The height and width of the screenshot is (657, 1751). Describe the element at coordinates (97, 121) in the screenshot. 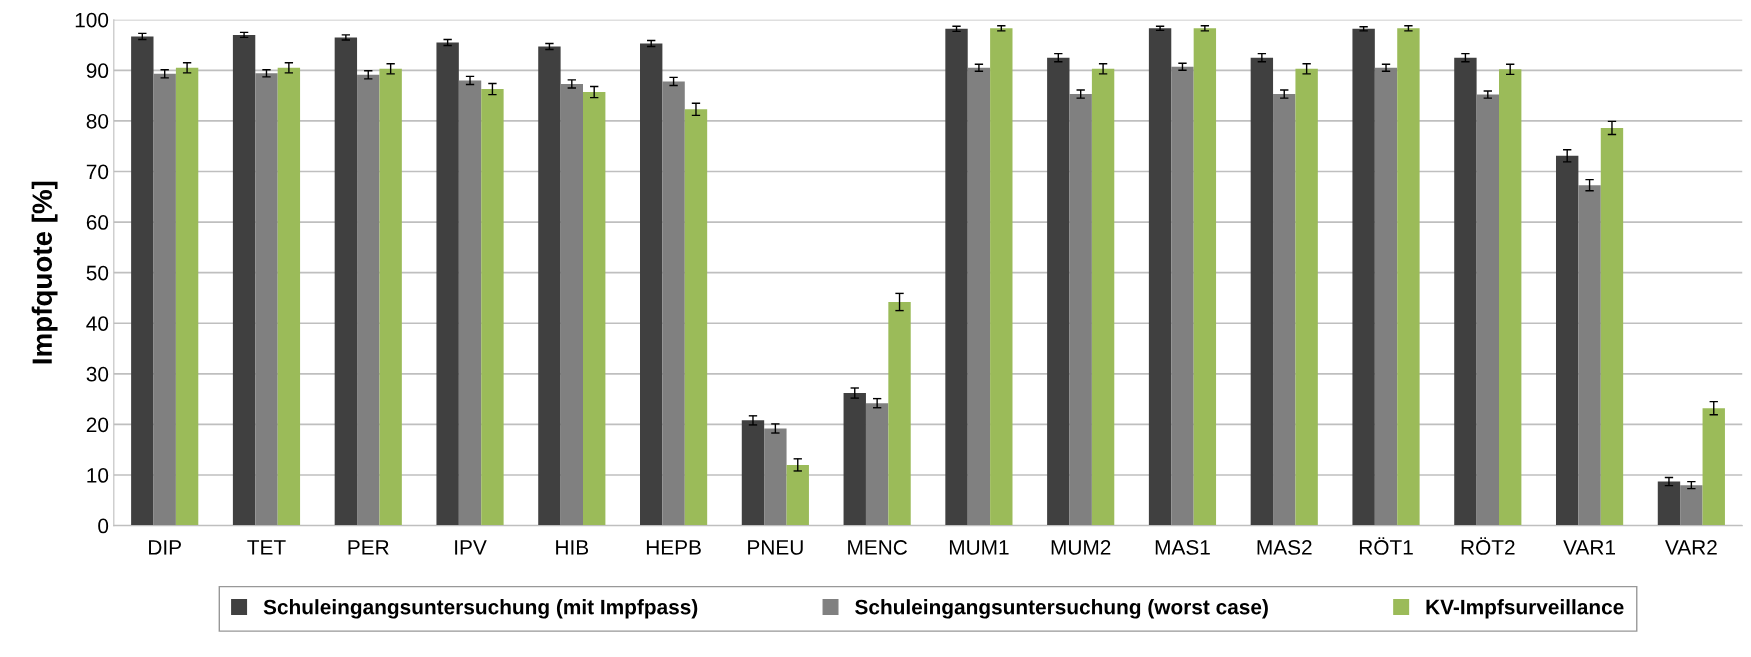

I see `y-tick-label: 80` at that location.